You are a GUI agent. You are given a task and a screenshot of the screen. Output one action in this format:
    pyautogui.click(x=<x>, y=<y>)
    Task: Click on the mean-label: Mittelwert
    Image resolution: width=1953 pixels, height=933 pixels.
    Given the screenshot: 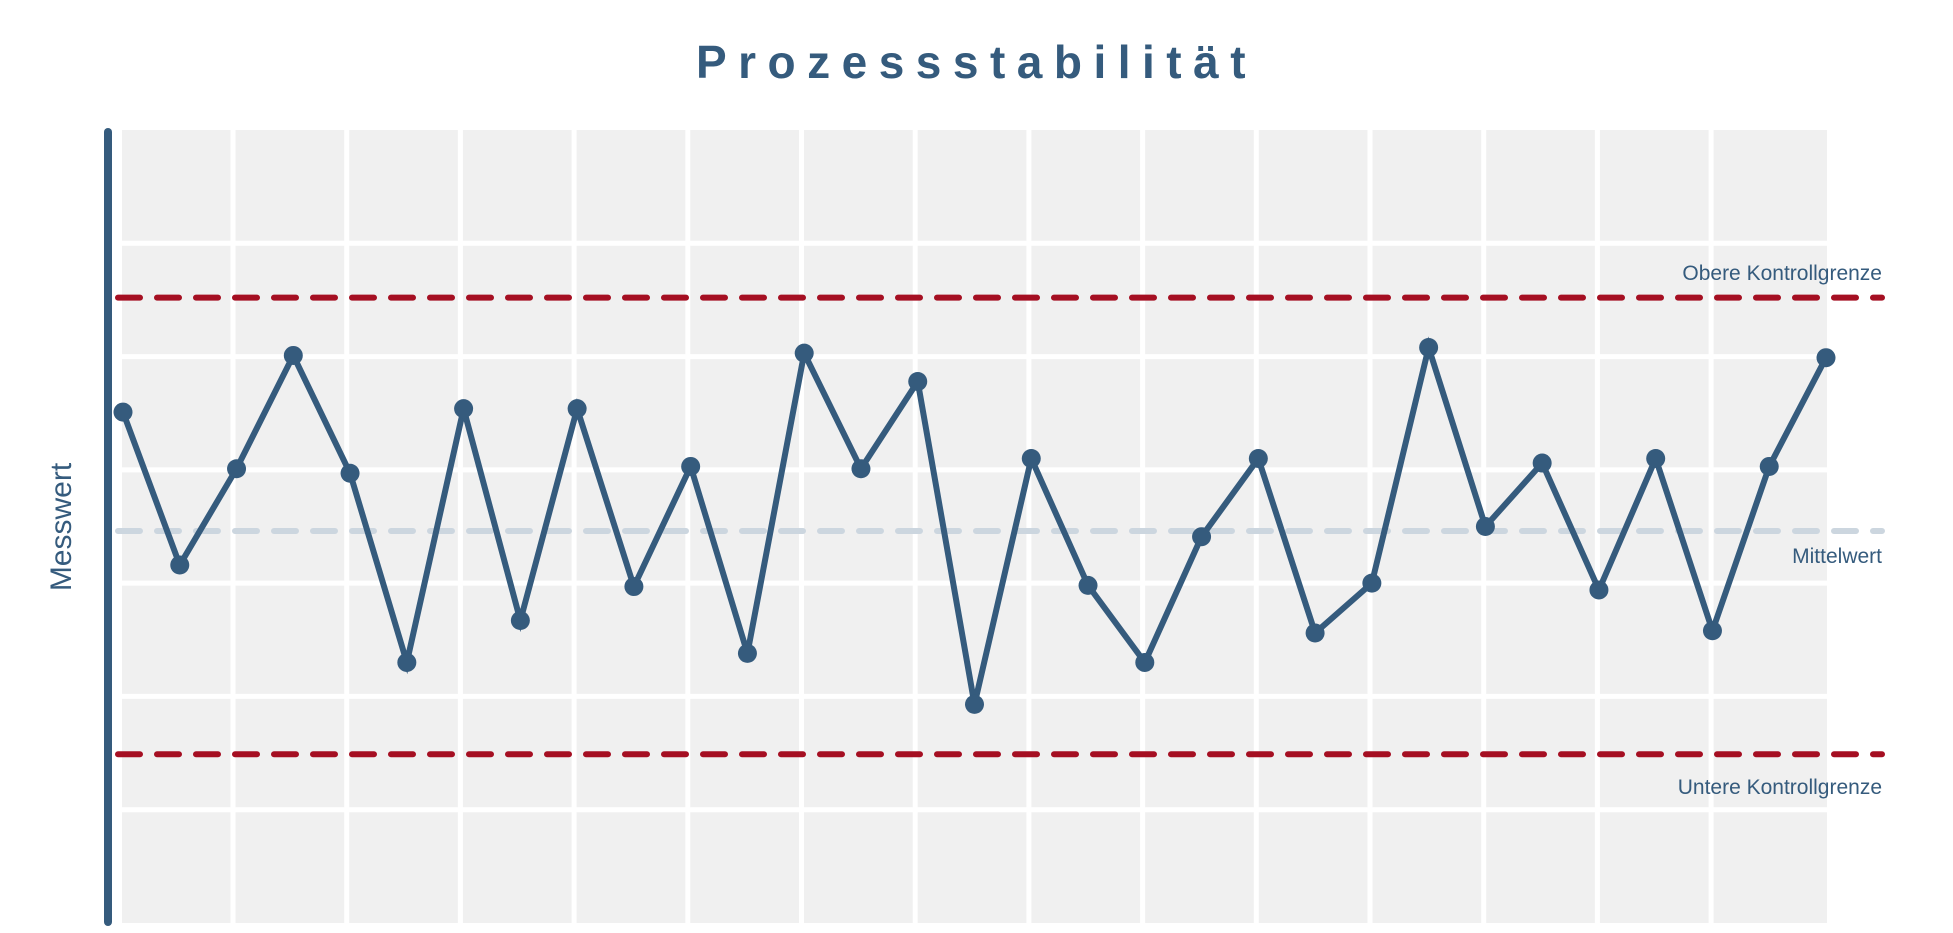 What is the action you would take?
    pyautogui.click(x=1837, y=556)
    